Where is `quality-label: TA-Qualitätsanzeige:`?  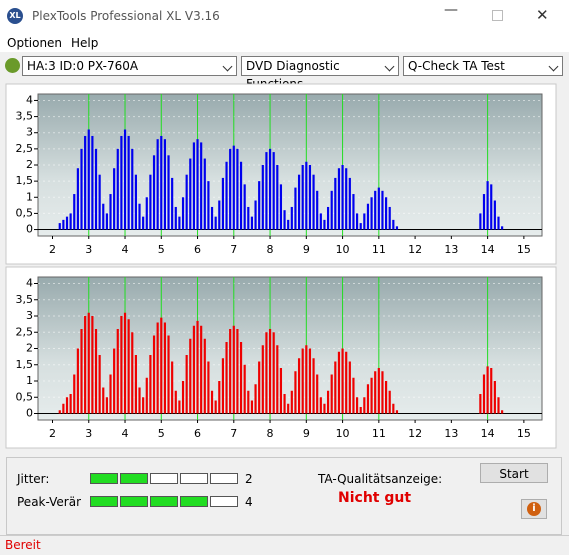
quality-label: TA-Qualitätsanzeige: is located at coordinates (380, 479).